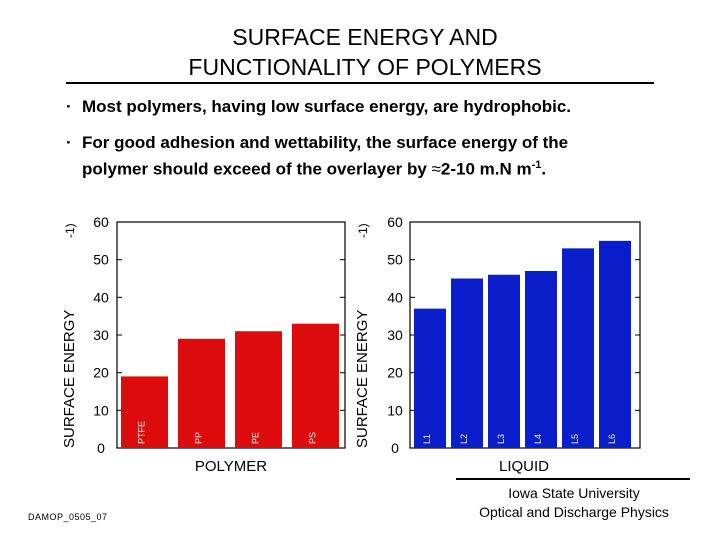 The image size is (720, 540). What do you see at coordinates (504, 361) in the screenshot?
I see `liquid-bar-l3` at bounding box center [504, 361].